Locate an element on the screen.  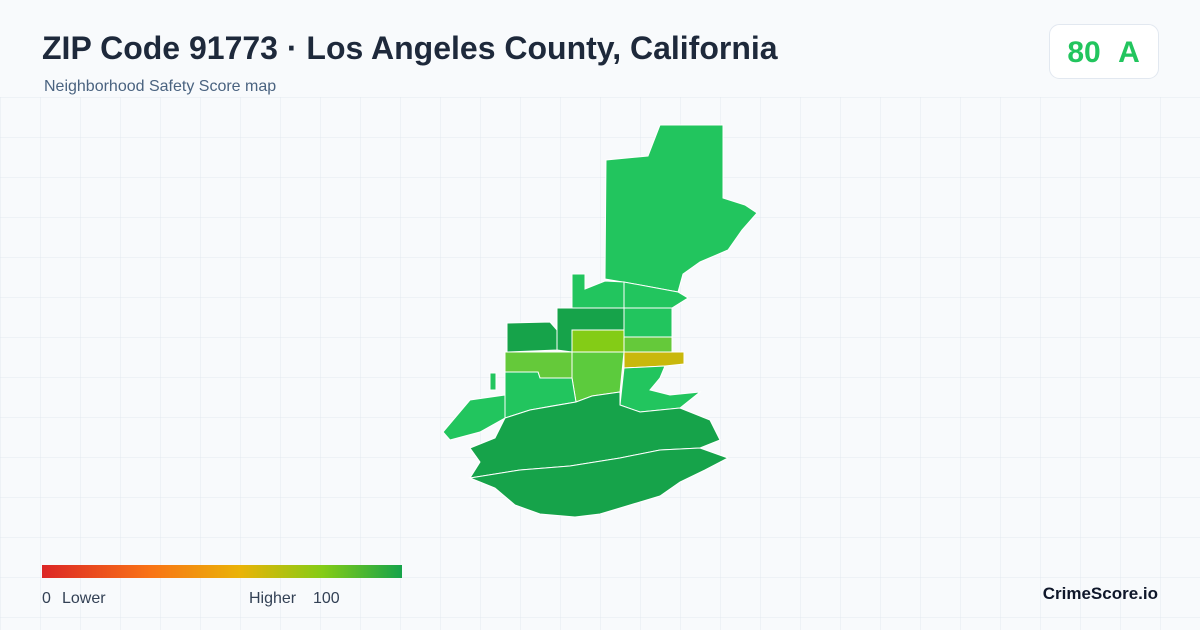
legend-max-label: Higher is located at coordinates (273, 598).